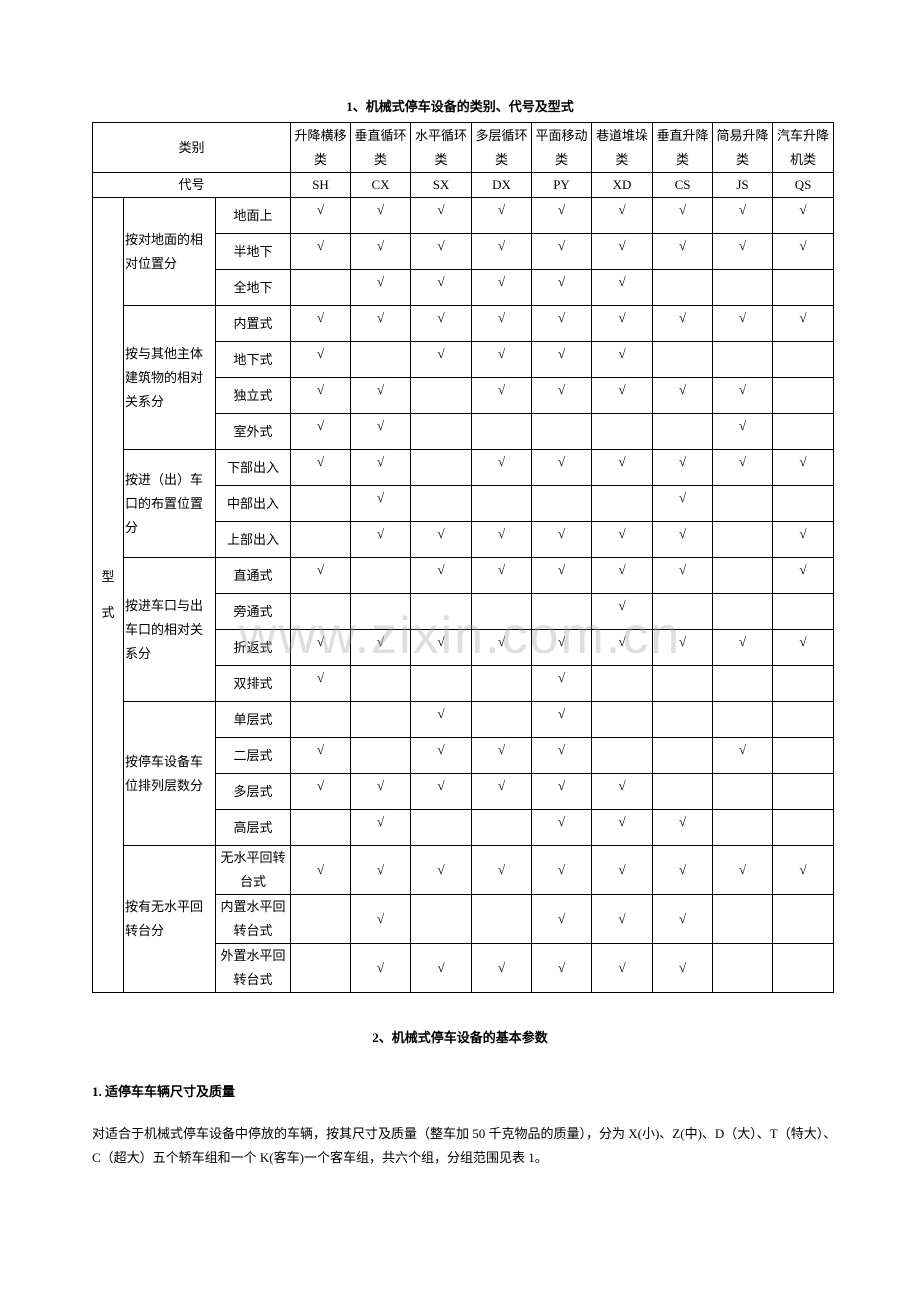 This screenshot has width=920, height=1302. I want to click on table-row: 双排式 √ √, so click(464, 683).